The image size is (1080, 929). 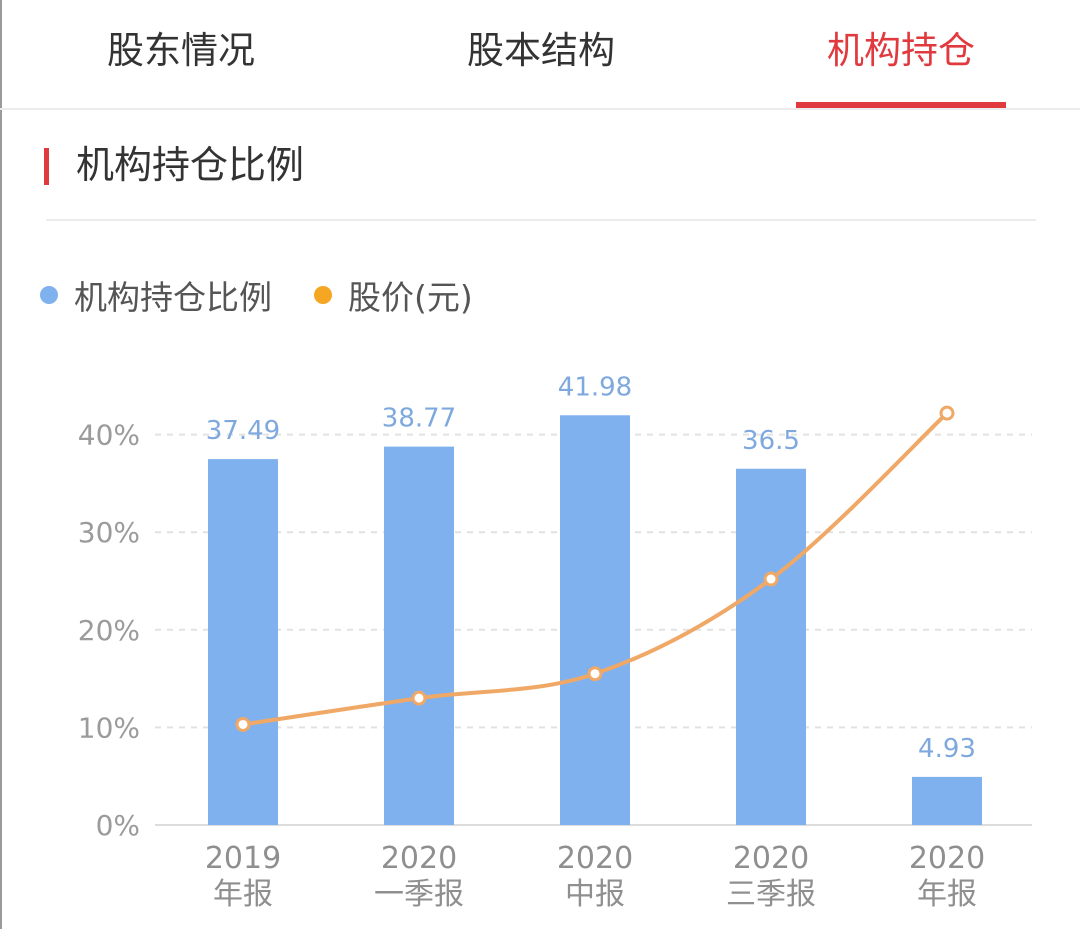 I want to click on section-header: 机构持仓比例, so click(x=540, y=170).